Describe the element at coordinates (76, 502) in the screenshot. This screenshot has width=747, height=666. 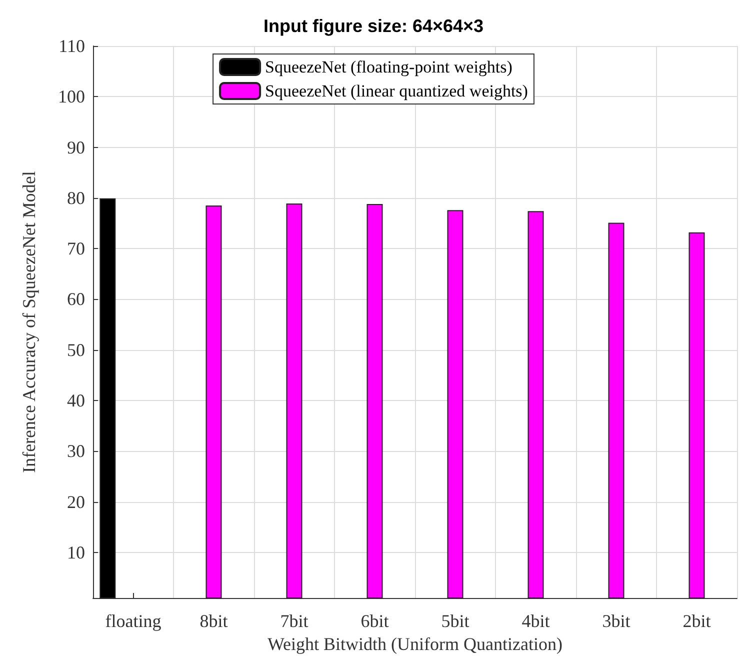
I see `y-tick-label: 20` at that location.